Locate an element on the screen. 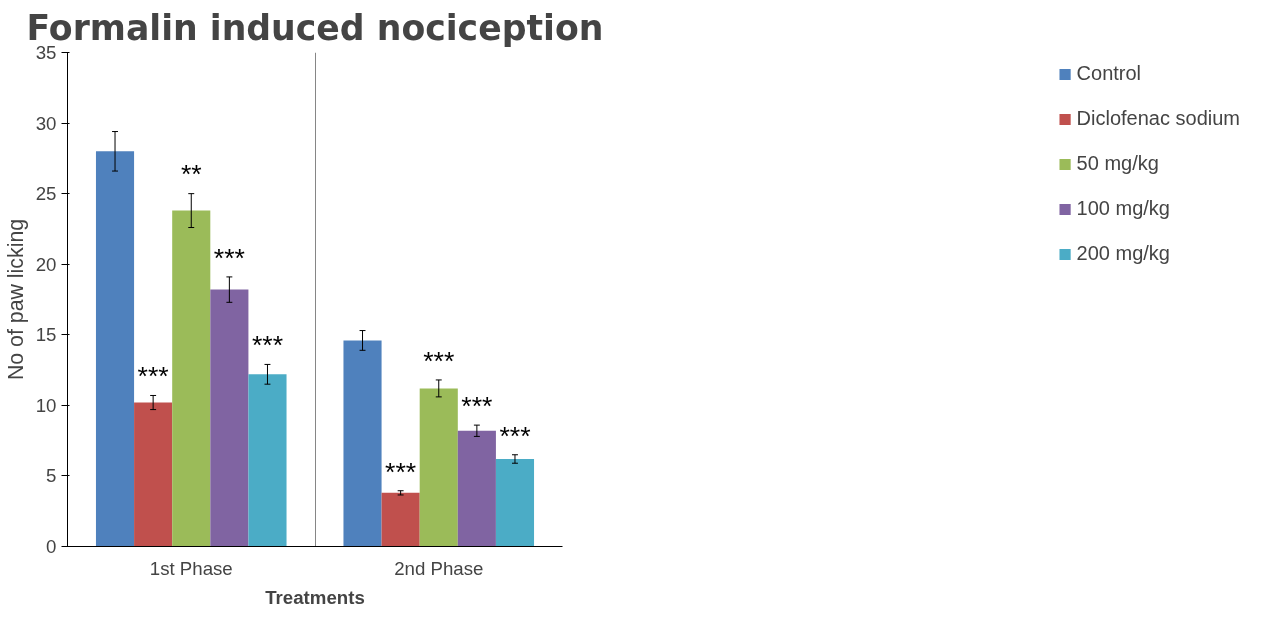 Image resolution: width=1263 pixels, height=619 pixels. y-tick-label: 35 is located at coordinates (46, 52).